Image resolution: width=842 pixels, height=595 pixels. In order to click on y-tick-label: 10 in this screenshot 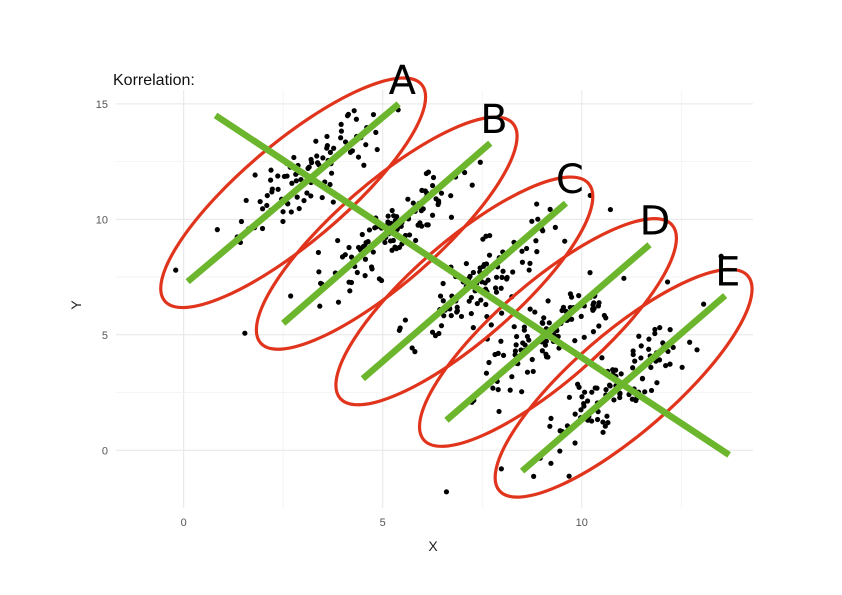, I will do `click(102, 220)`.